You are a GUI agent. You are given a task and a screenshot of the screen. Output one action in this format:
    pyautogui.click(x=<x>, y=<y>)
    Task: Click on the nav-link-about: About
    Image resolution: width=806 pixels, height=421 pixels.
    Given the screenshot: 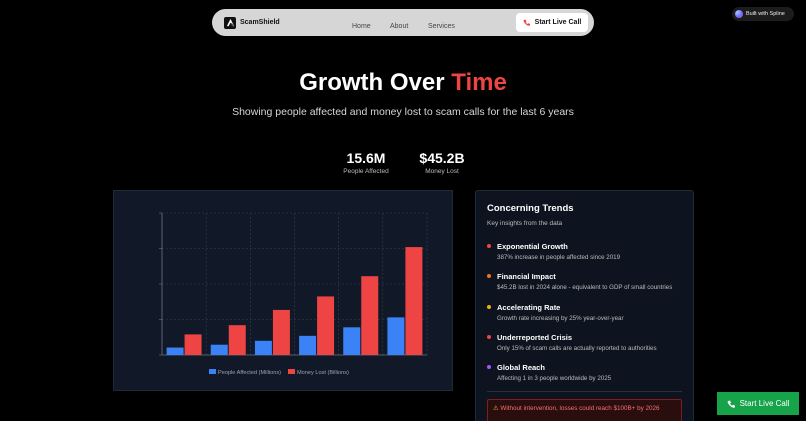 What is the action you would take?
    pyautogui.click(x=399, y=26)
    